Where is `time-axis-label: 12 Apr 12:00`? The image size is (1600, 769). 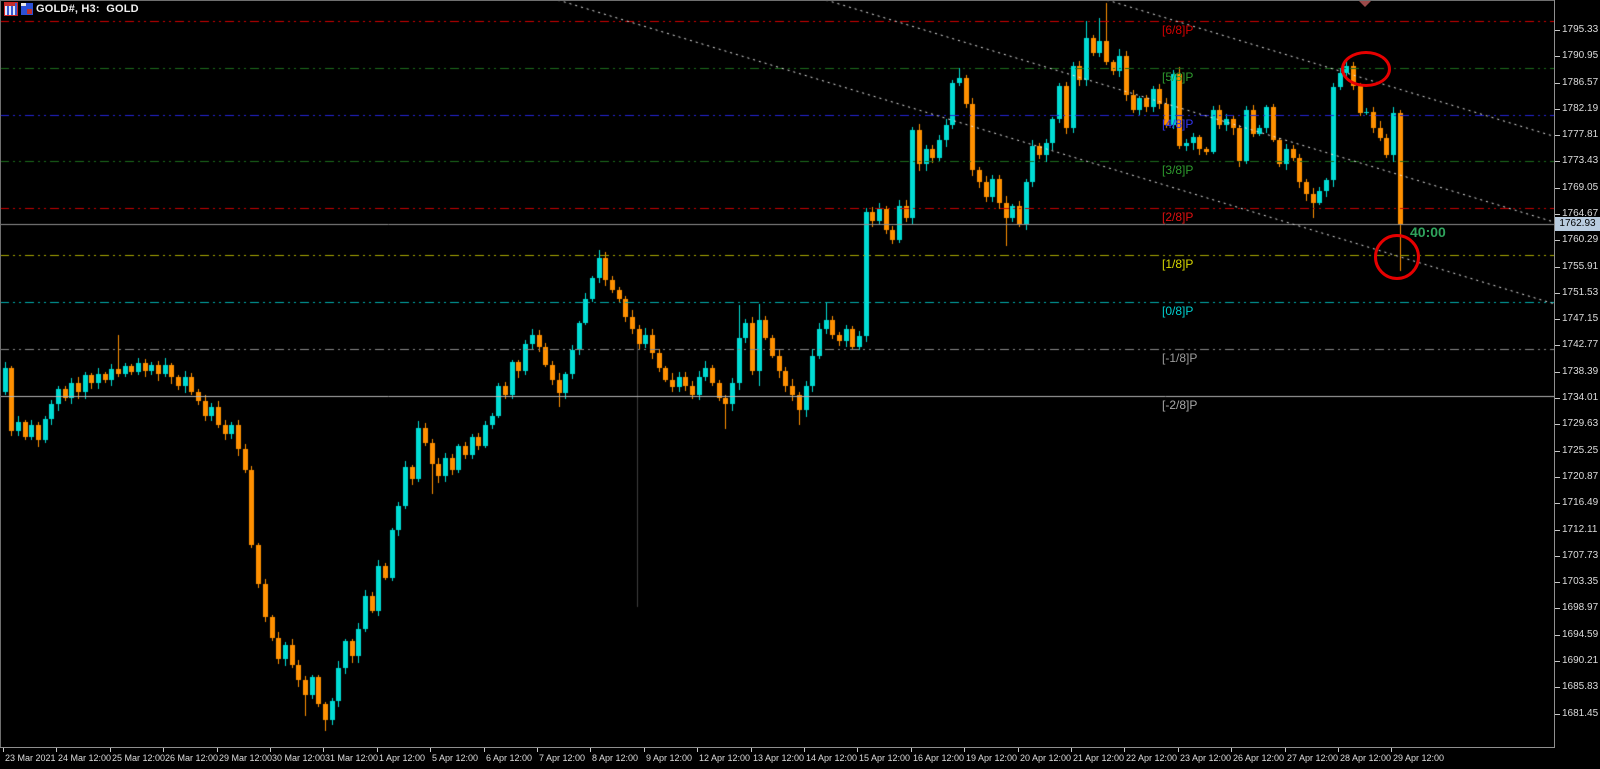
time-axis-label: 12 Apr 12:00 is located at coordinates (725, 758).